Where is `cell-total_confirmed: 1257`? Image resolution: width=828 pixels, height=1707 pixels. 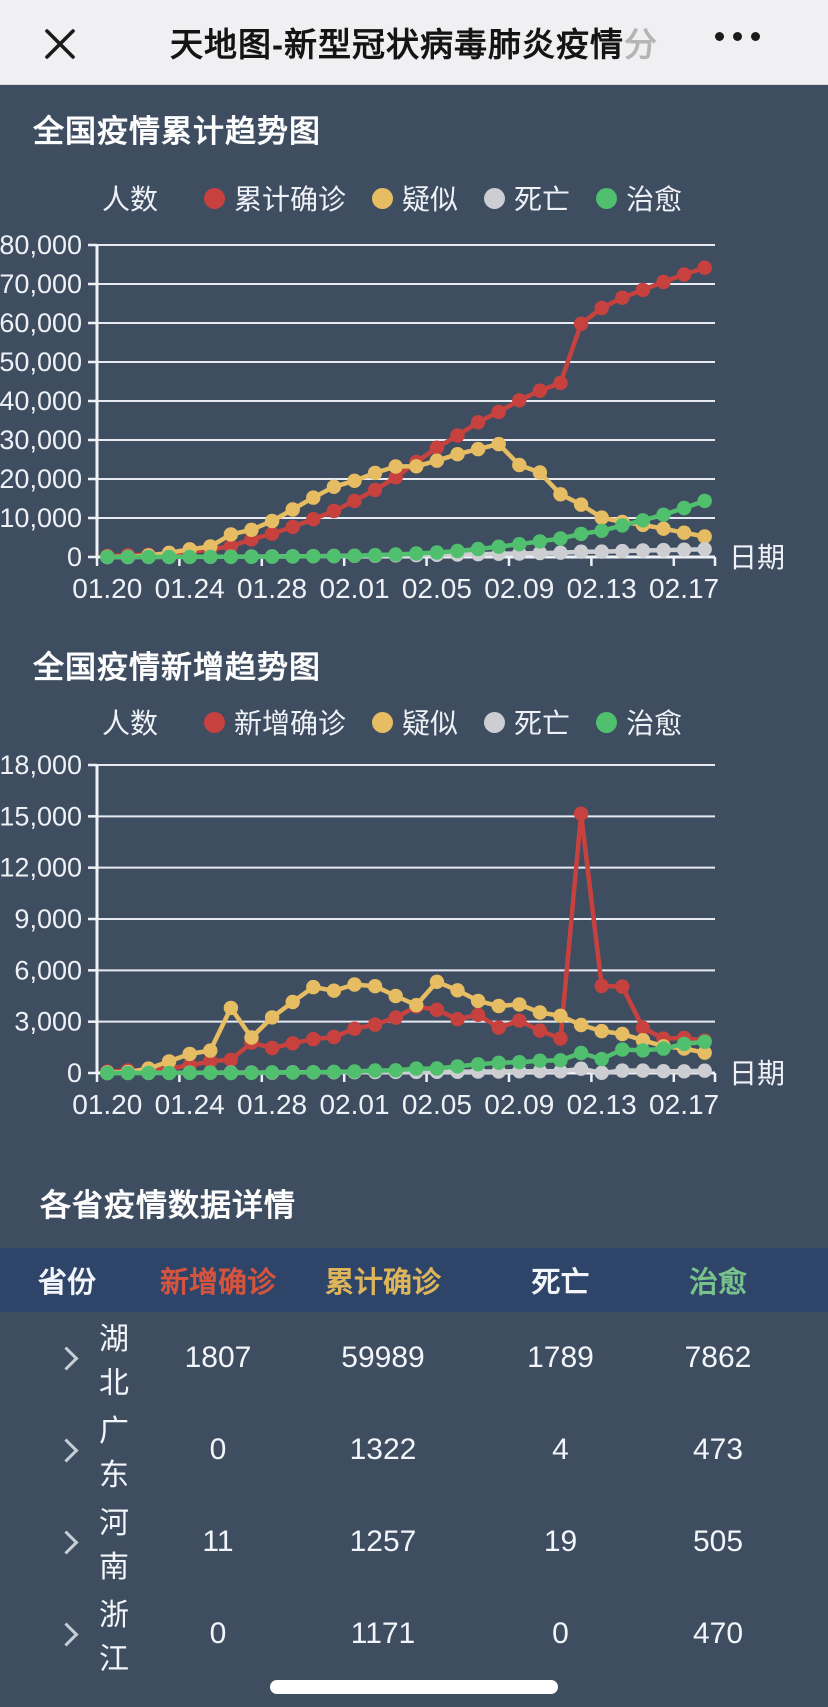 cell-total_confirmed: 1257 is located at coordinates (383, 1541).